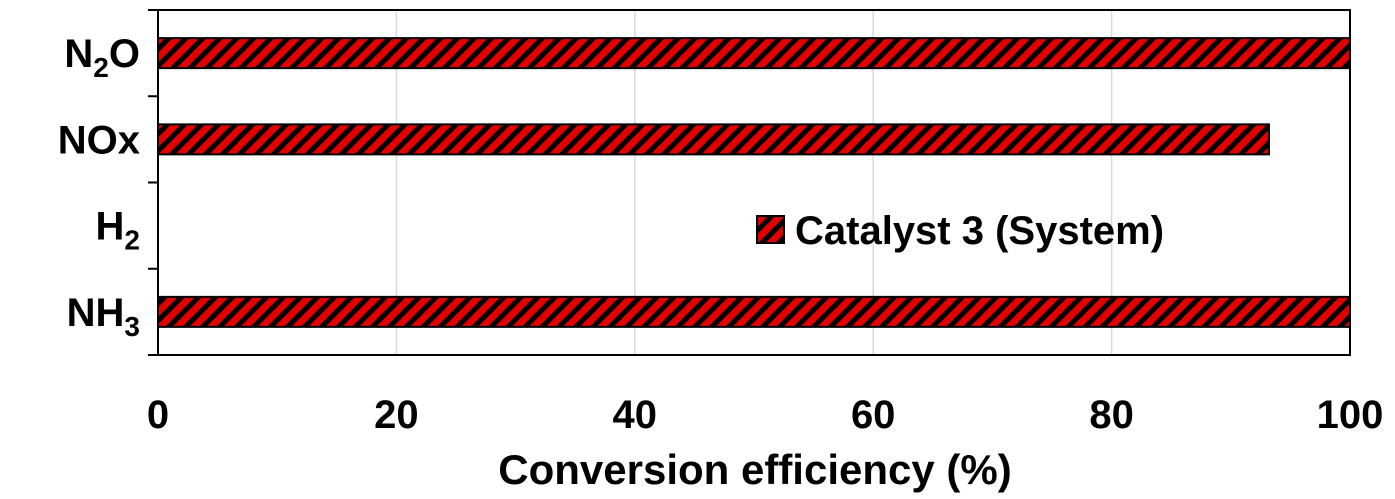  Describe the element at coordinates (1111, 415) in the screenshot. I see `x-tick-label: 80` at that location.